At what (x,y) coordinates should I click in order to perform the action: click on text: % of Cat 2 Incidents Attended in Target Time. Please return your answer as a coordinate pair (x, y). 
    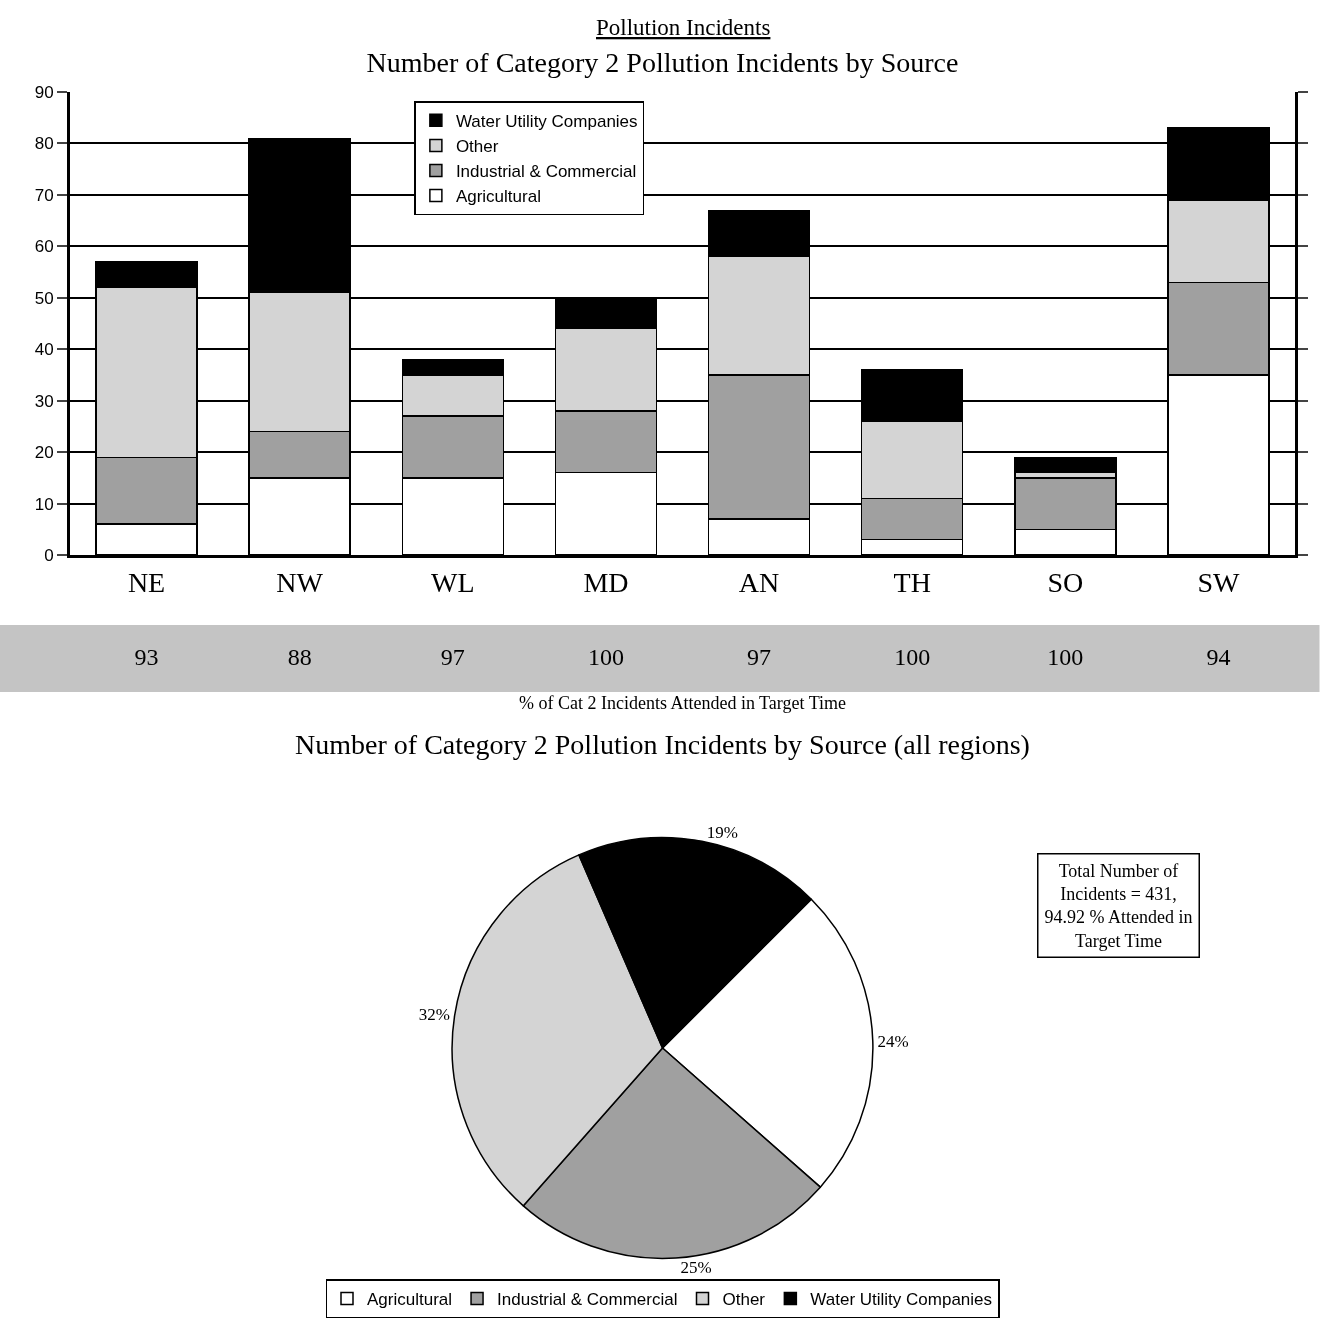
    Looking at the image, I should click on (682, 703).